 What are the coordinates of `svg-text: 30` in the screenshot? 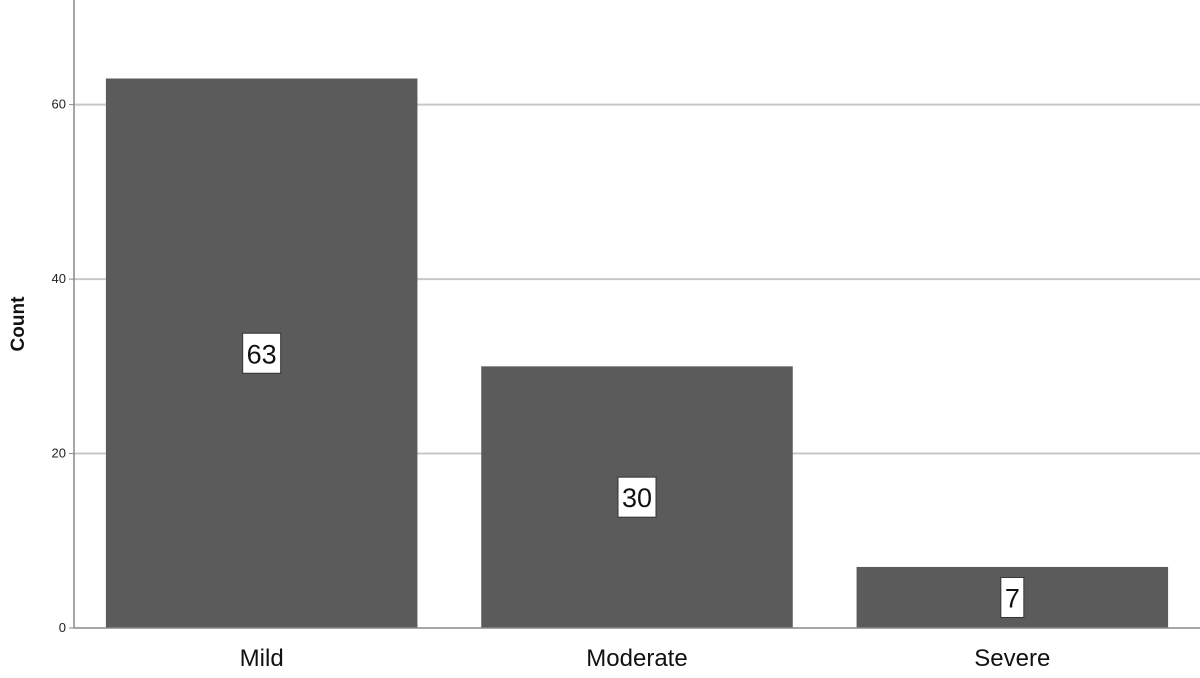 It's located at (637, 498).